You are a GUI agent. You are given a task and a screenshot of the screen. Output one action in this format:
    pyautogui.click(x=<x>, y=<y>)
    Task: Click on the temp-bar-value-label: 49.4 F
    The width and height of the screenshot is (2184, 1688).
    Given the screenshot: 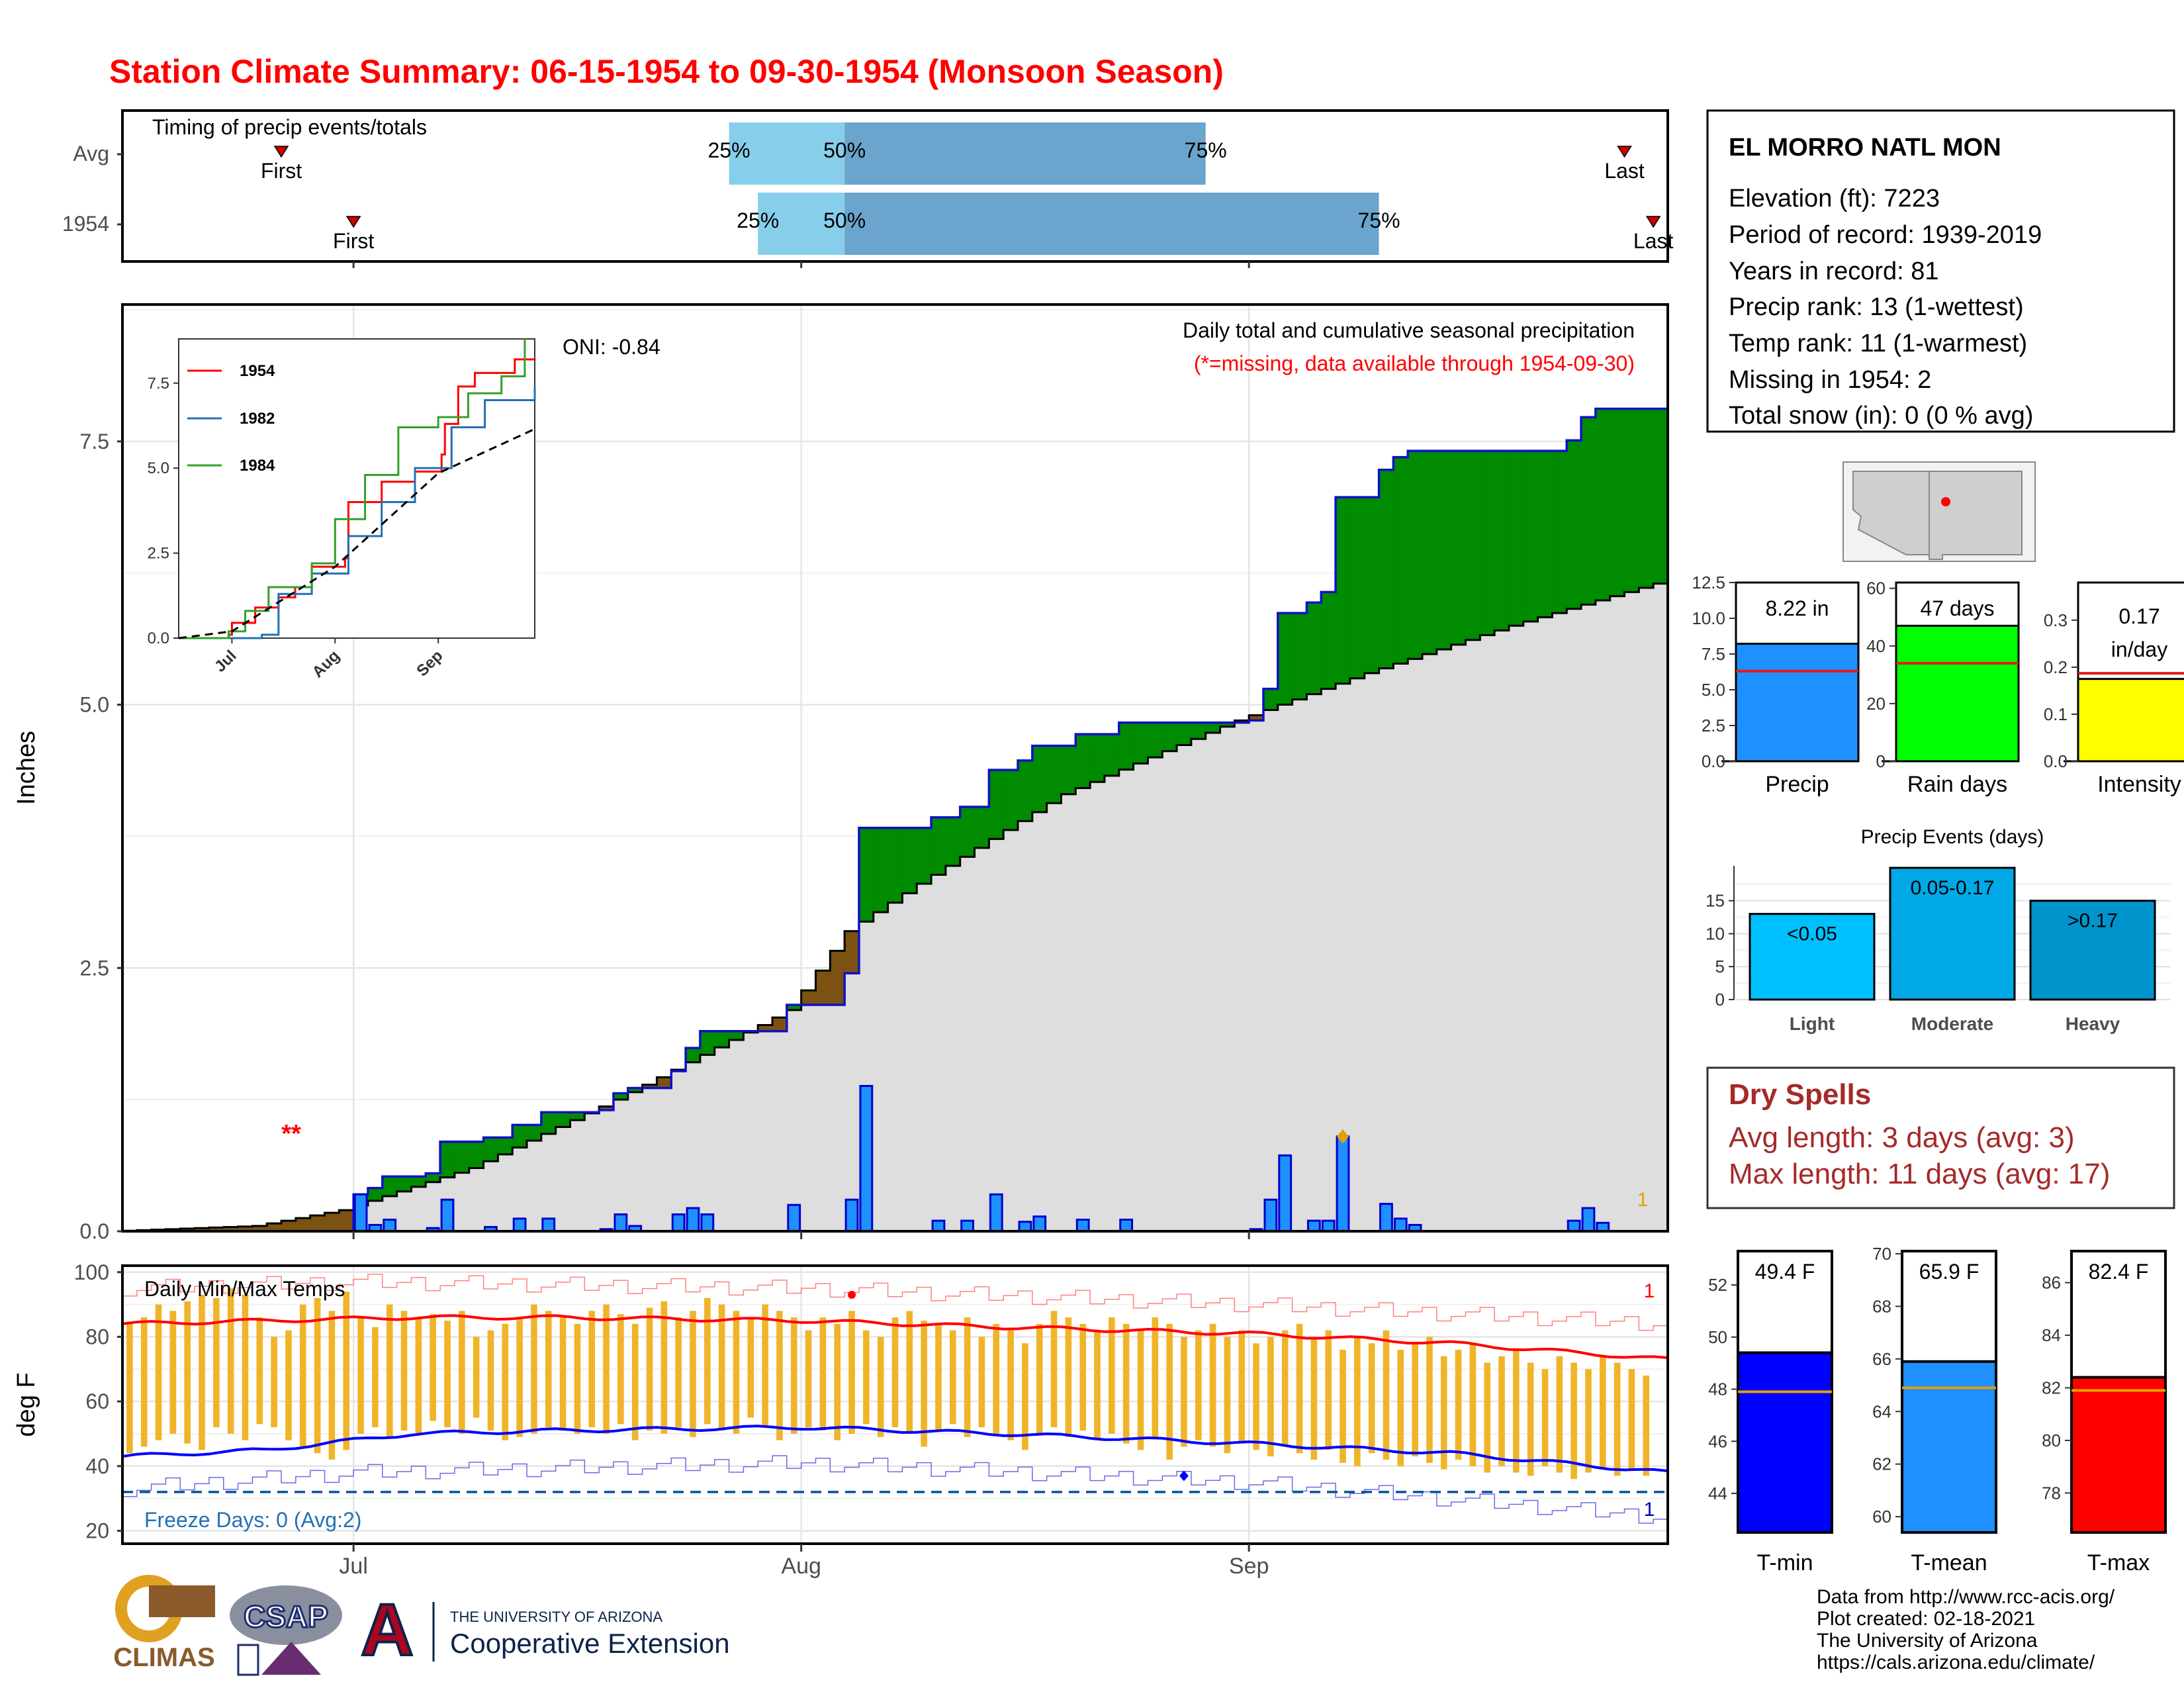 What is the action you would take?
    pyautogui.click(x=1785, y=1272)
    